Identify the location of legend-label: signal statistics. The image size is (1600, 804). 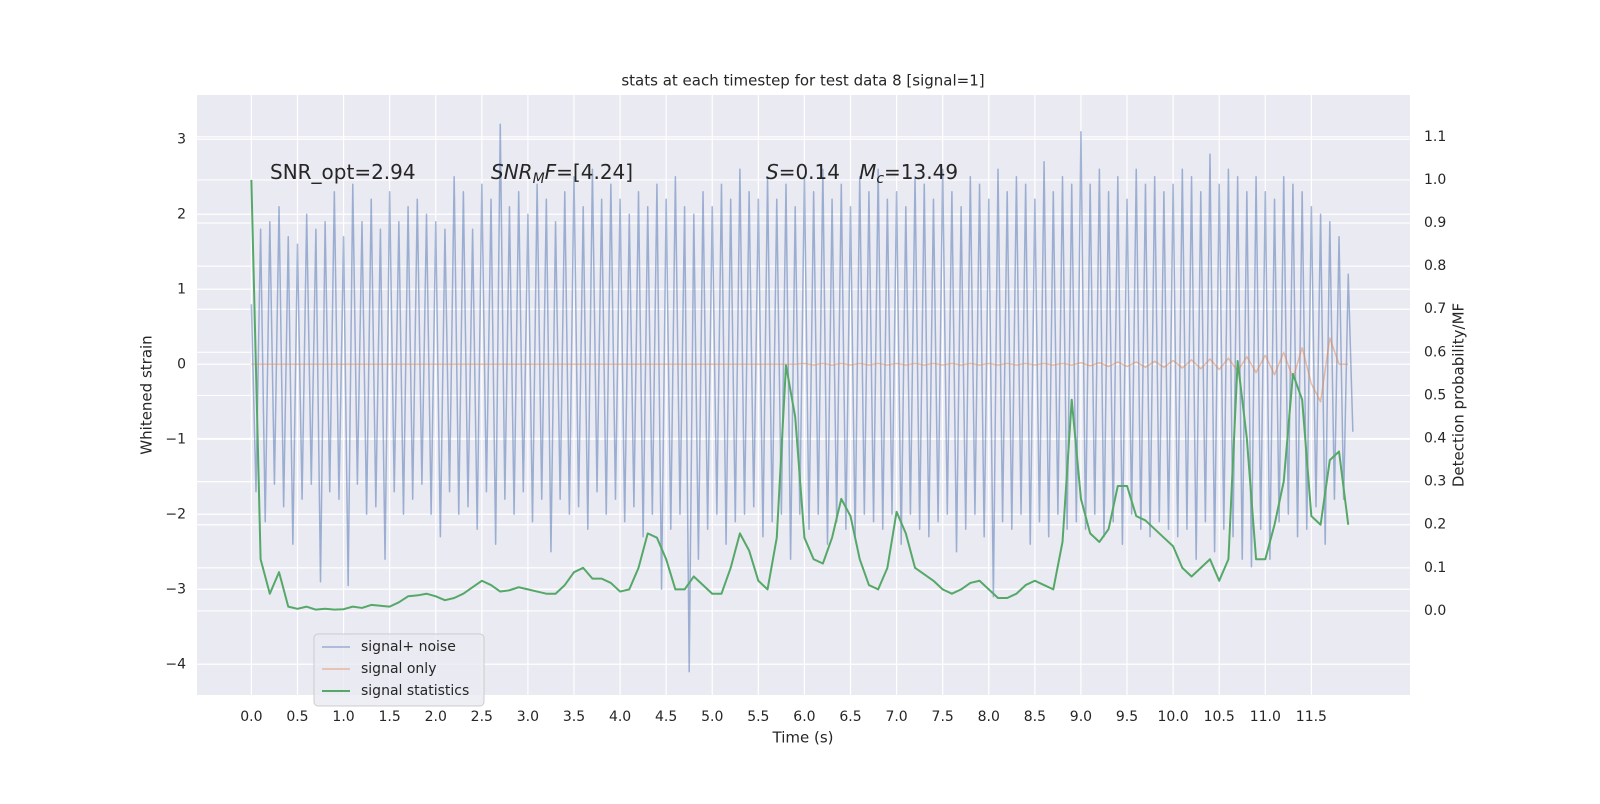
(415, 691).